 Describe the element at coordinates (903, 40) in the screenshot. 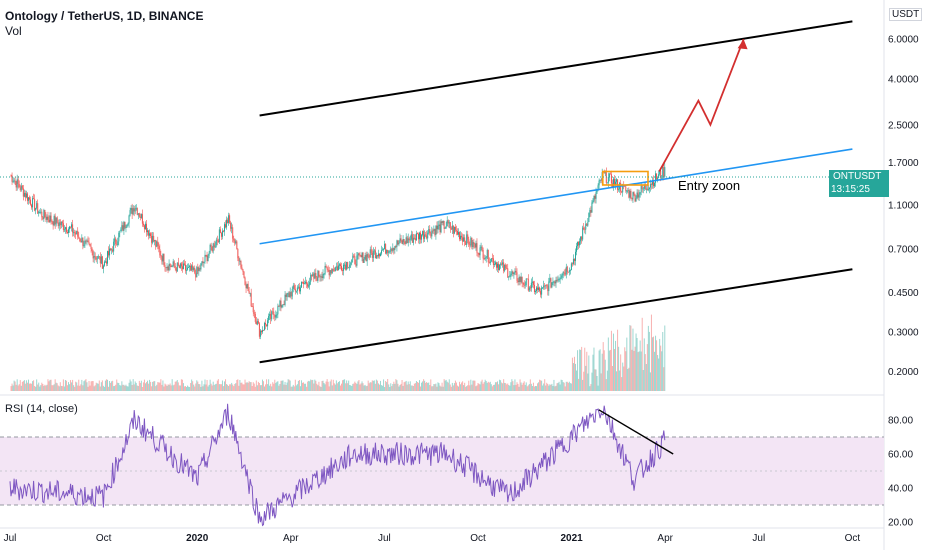

I see `price-tick-label: 6.0000` at that location.